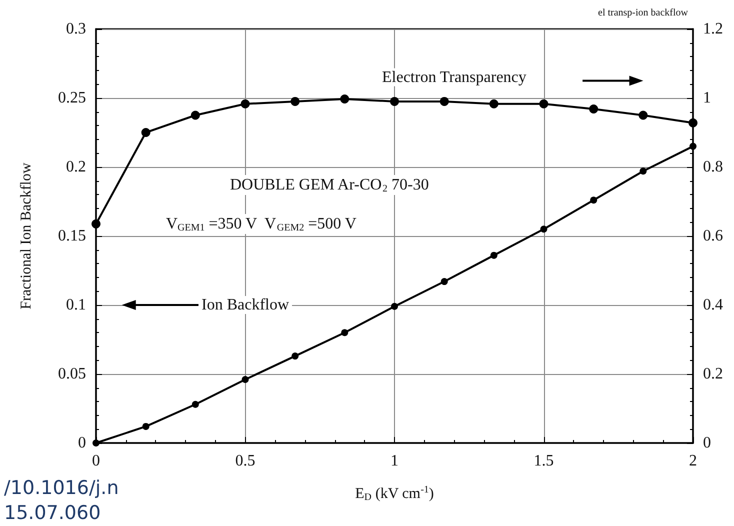 The height and width of the screenshot is (526, 734). I want to click on y2-tick-label: 1, so click(707, 98).